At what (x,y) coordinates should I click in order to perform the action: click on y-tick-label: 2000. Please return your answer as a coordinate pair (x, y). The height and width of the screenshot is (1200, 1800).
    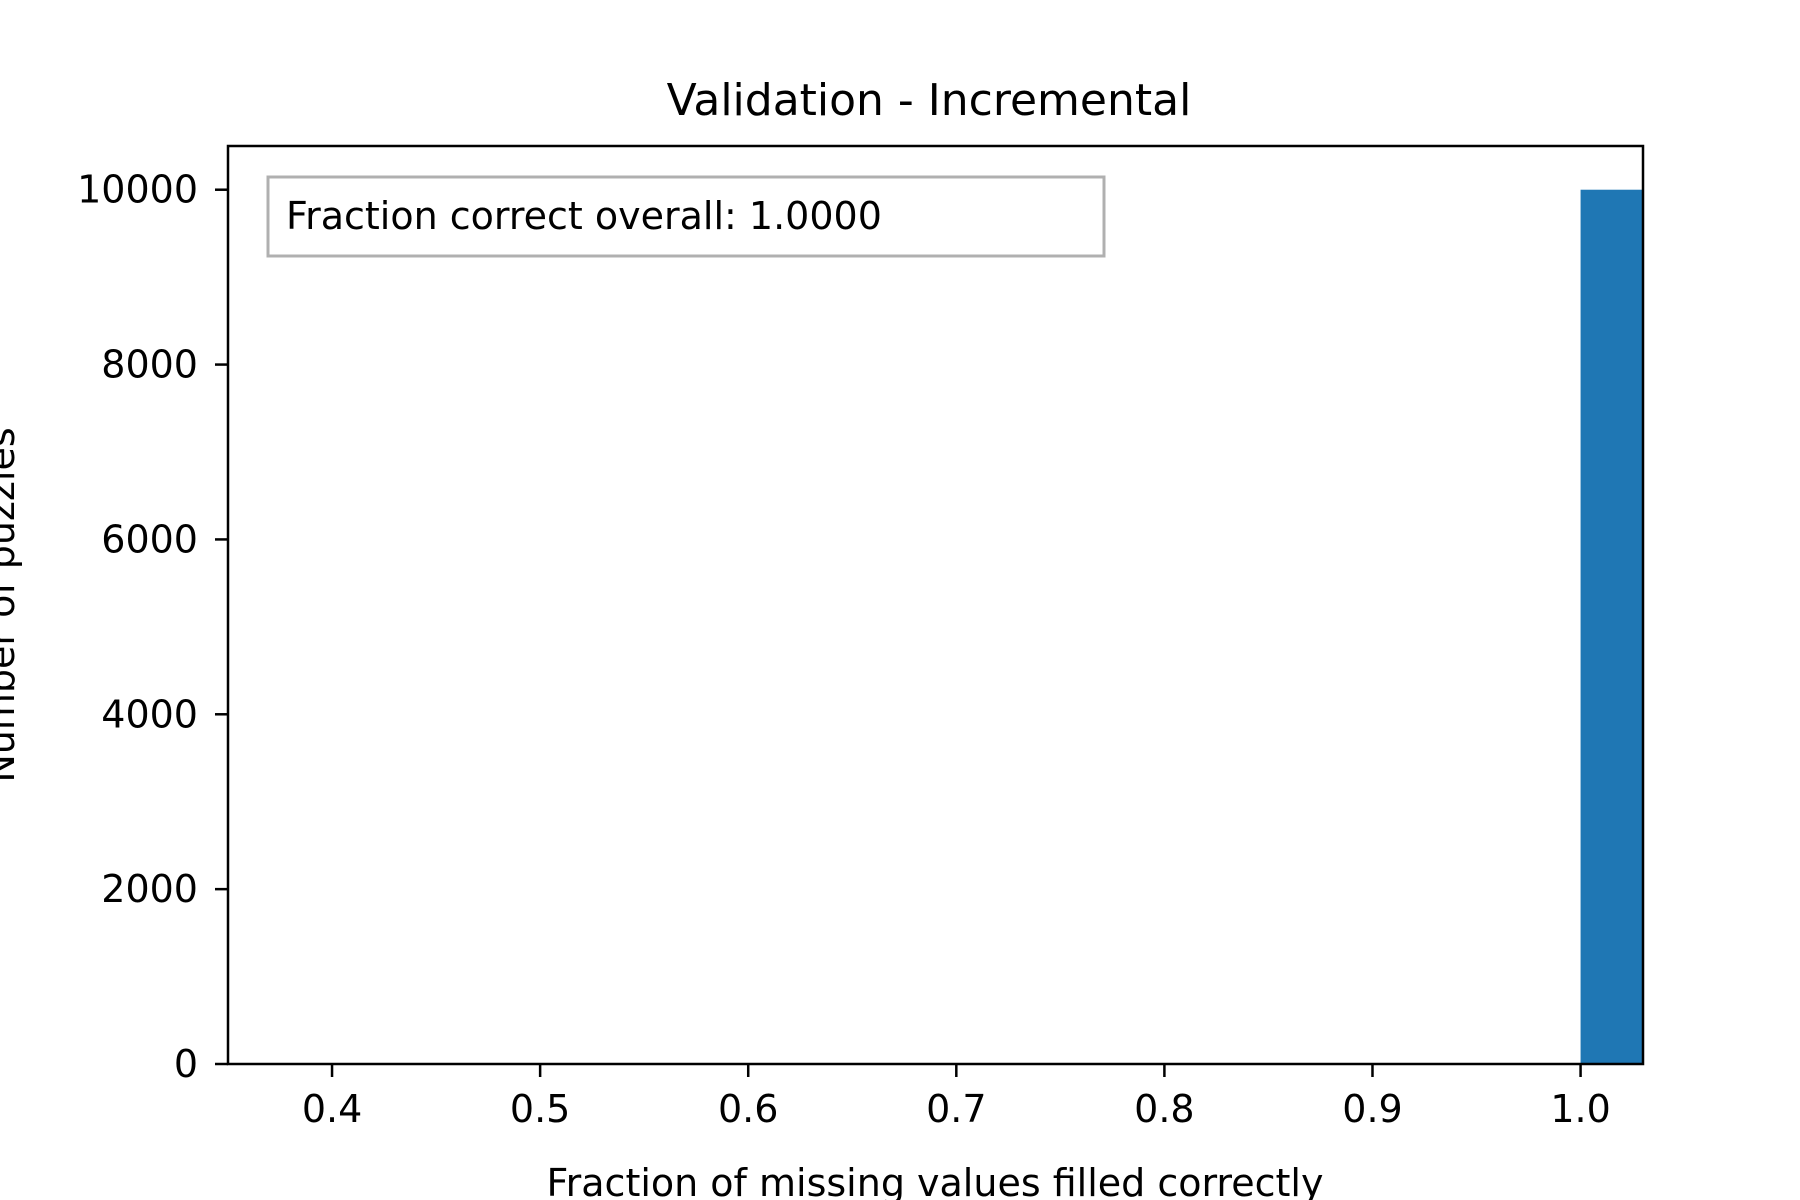
    Looking at the image, I should click on (149, 889).